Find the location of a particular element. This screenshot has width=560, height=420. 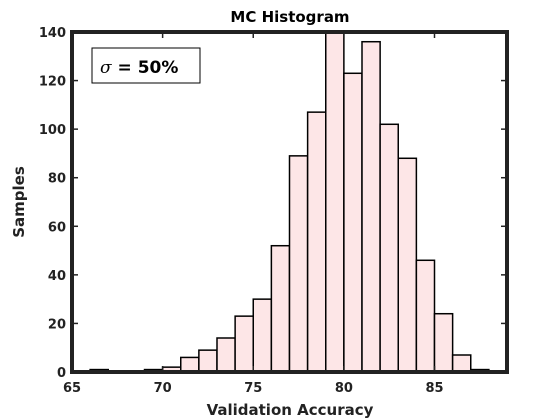

x-axis-label: Validation Accuracy is located at coordinates (290, 410).